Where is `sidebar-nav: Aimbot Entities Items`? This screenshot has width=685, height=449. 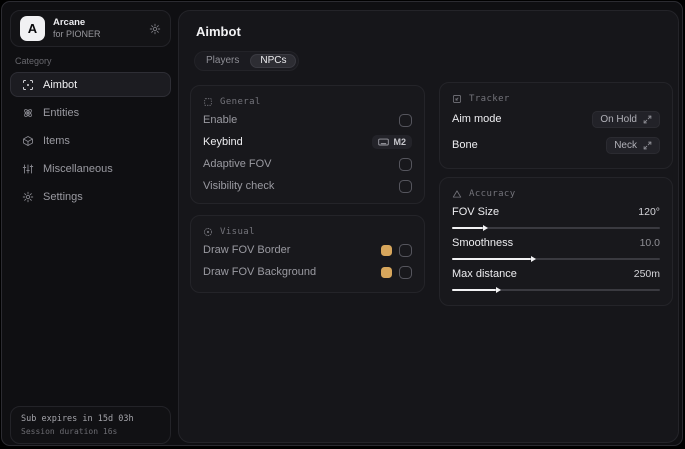 sidebar-nav: Aimbot Entities Items is located at coordinates (90, 142).